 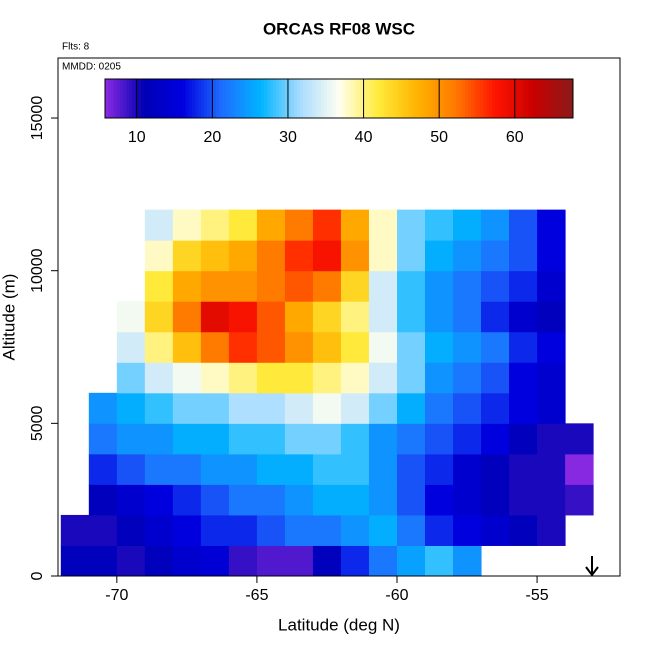 I want to click on y-tick-label: 0, so click(x=37, y=575).